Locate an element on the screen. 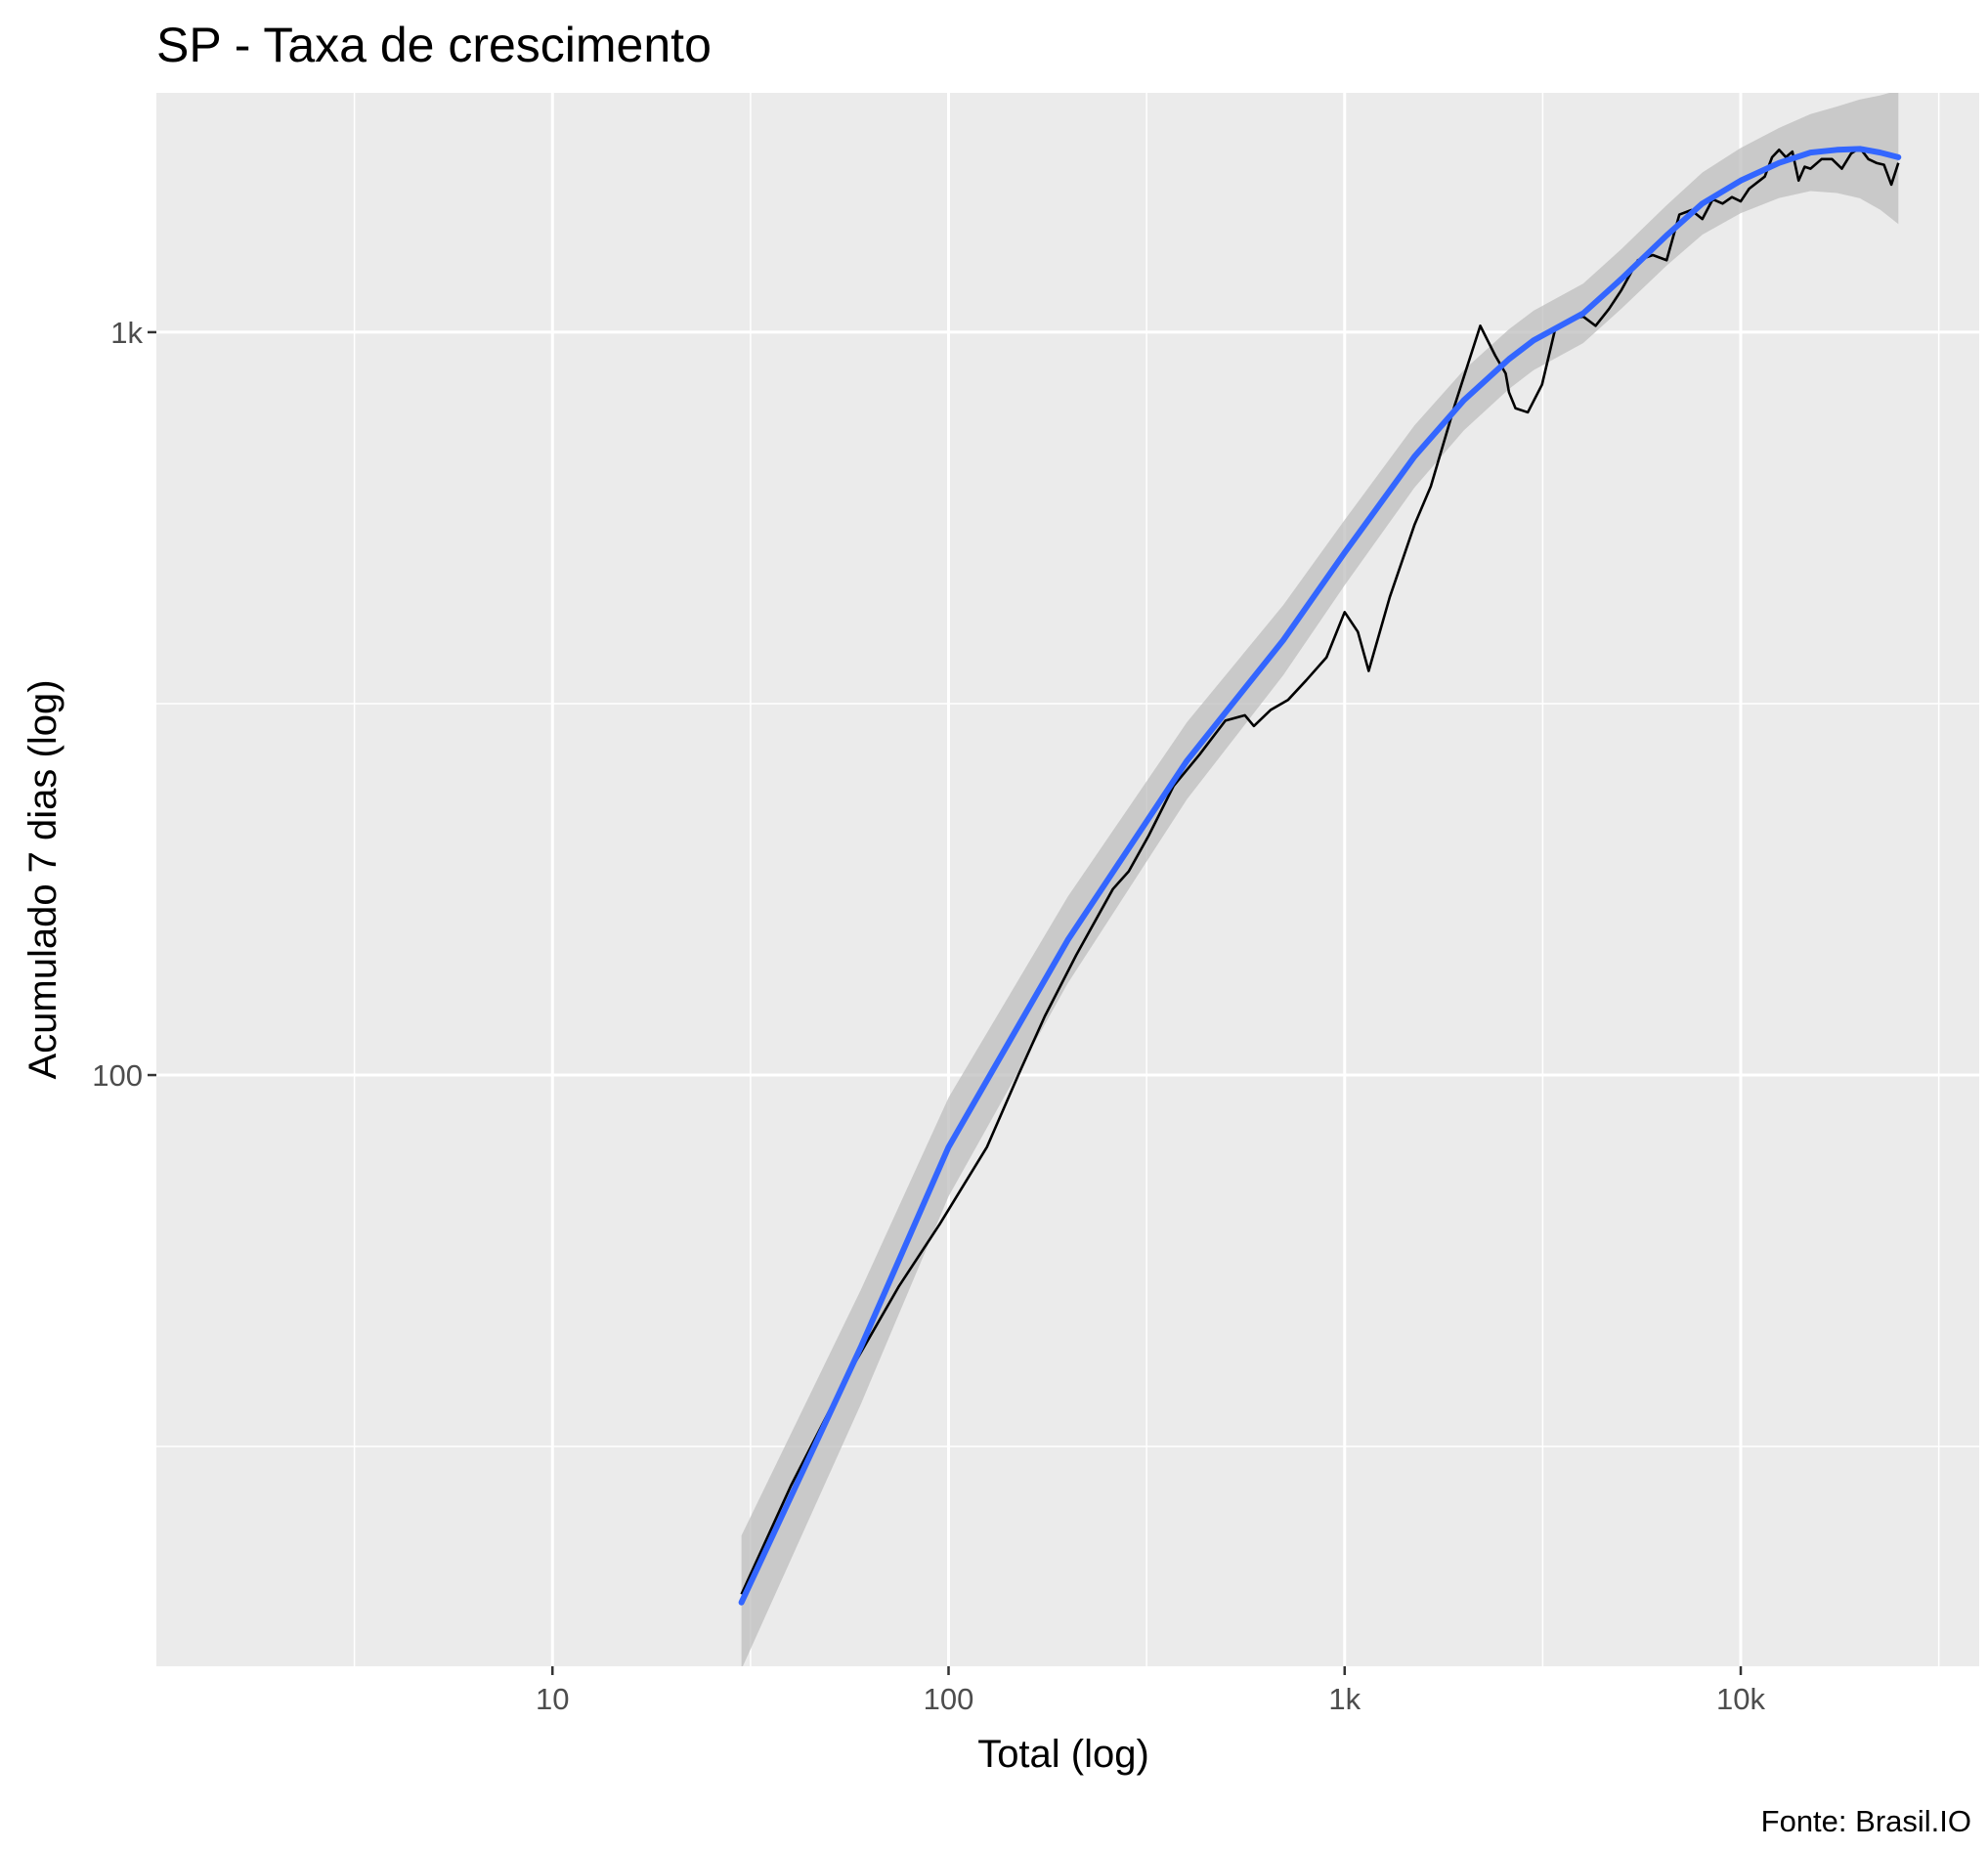 This screenshot has width=1988, height=1850. x-tick-label: 10k is located at coordinates (1741, 1699).